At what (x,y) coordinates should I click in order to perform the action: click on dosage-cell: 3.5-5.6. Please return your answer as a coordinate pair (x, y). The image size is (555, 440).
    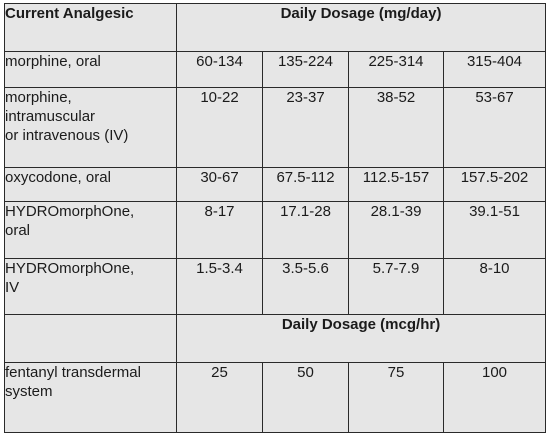
    Looking at the image, I should click on (305, 286).